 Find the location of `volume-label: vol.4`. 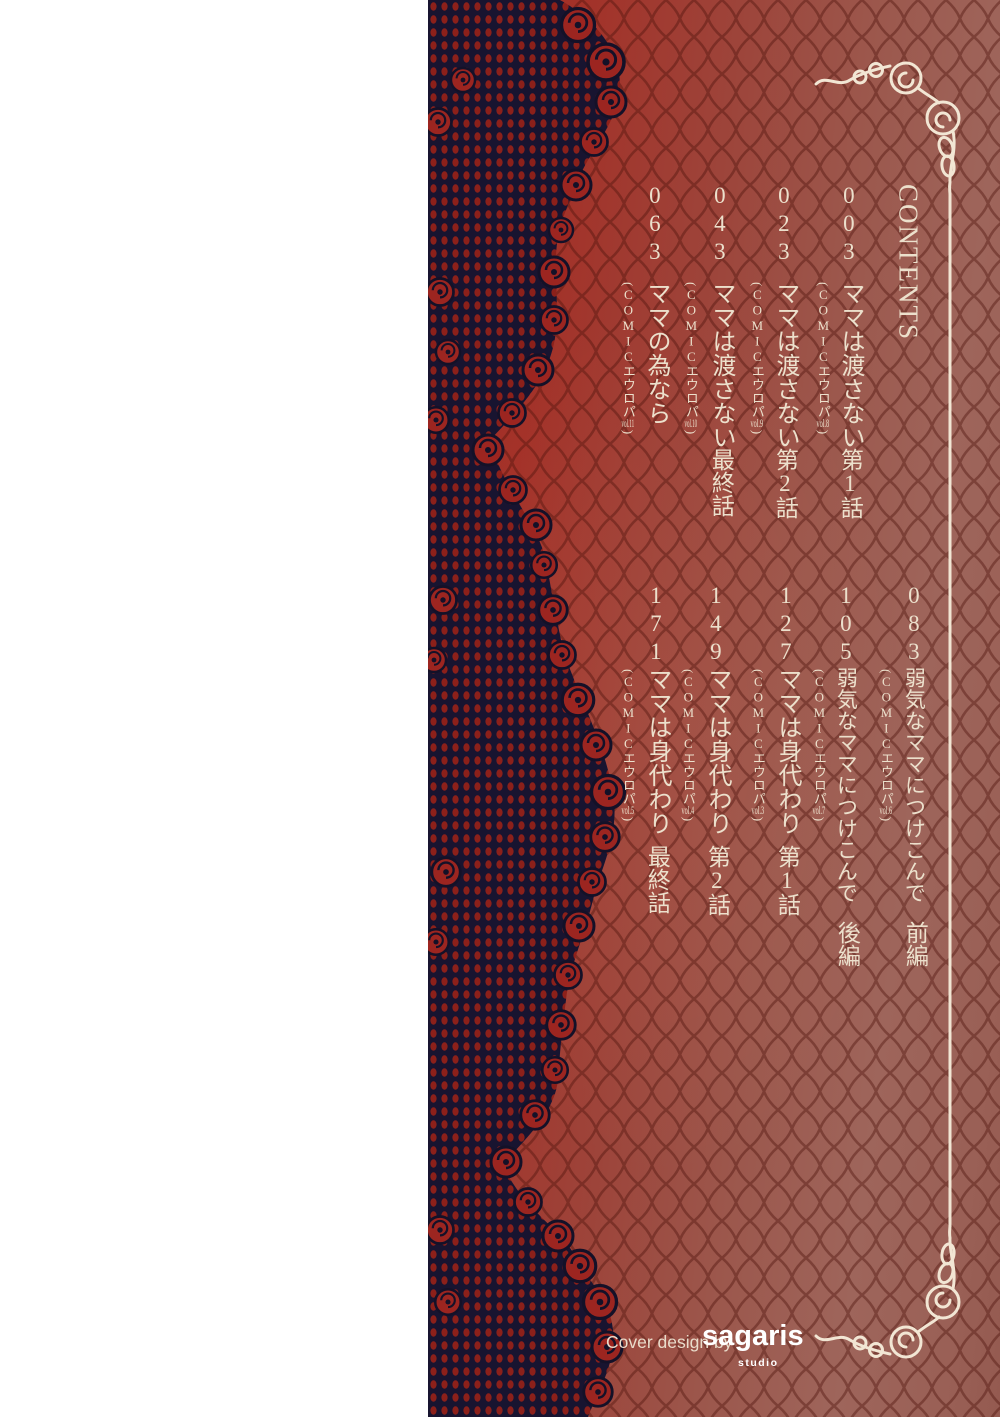

volume-label: vol.4 is located at coordinates (688, 811).